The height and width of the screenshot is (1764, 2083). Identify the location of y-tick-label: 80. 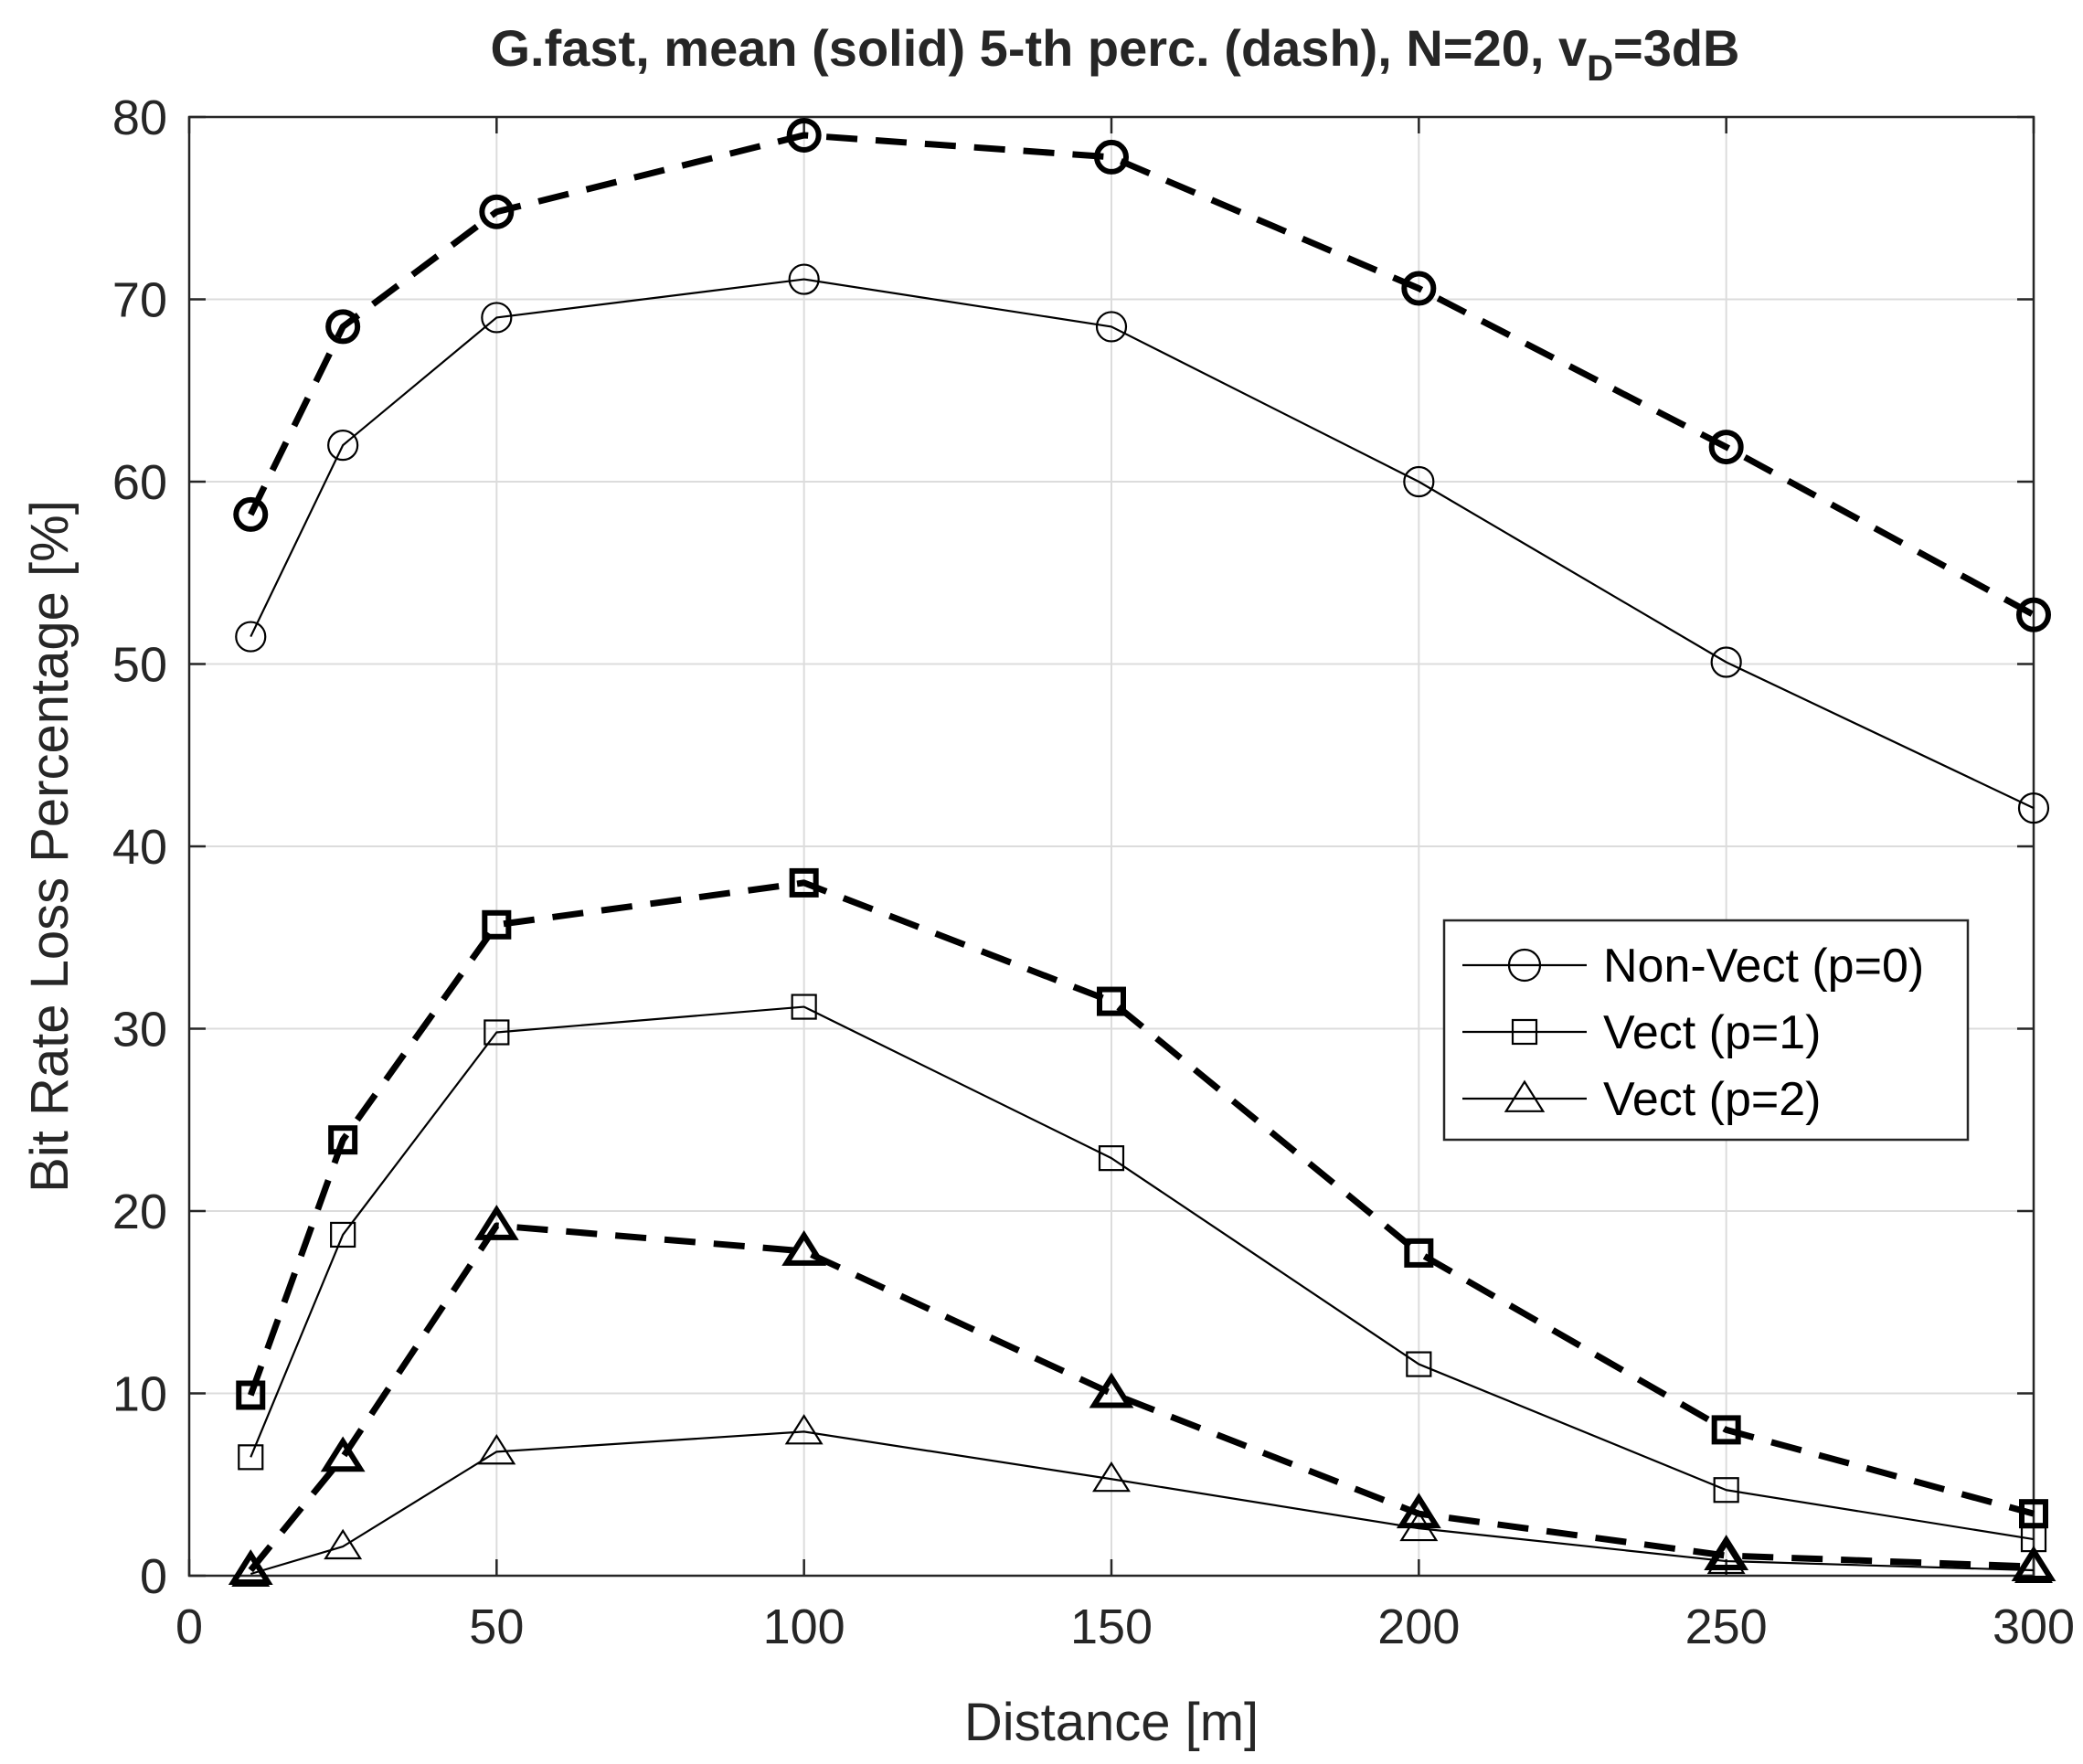
(139, 117).